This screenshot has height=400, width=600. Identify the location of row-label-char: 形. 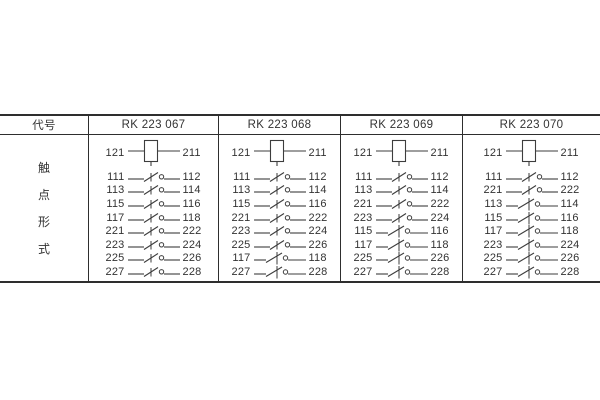
(43, 222).